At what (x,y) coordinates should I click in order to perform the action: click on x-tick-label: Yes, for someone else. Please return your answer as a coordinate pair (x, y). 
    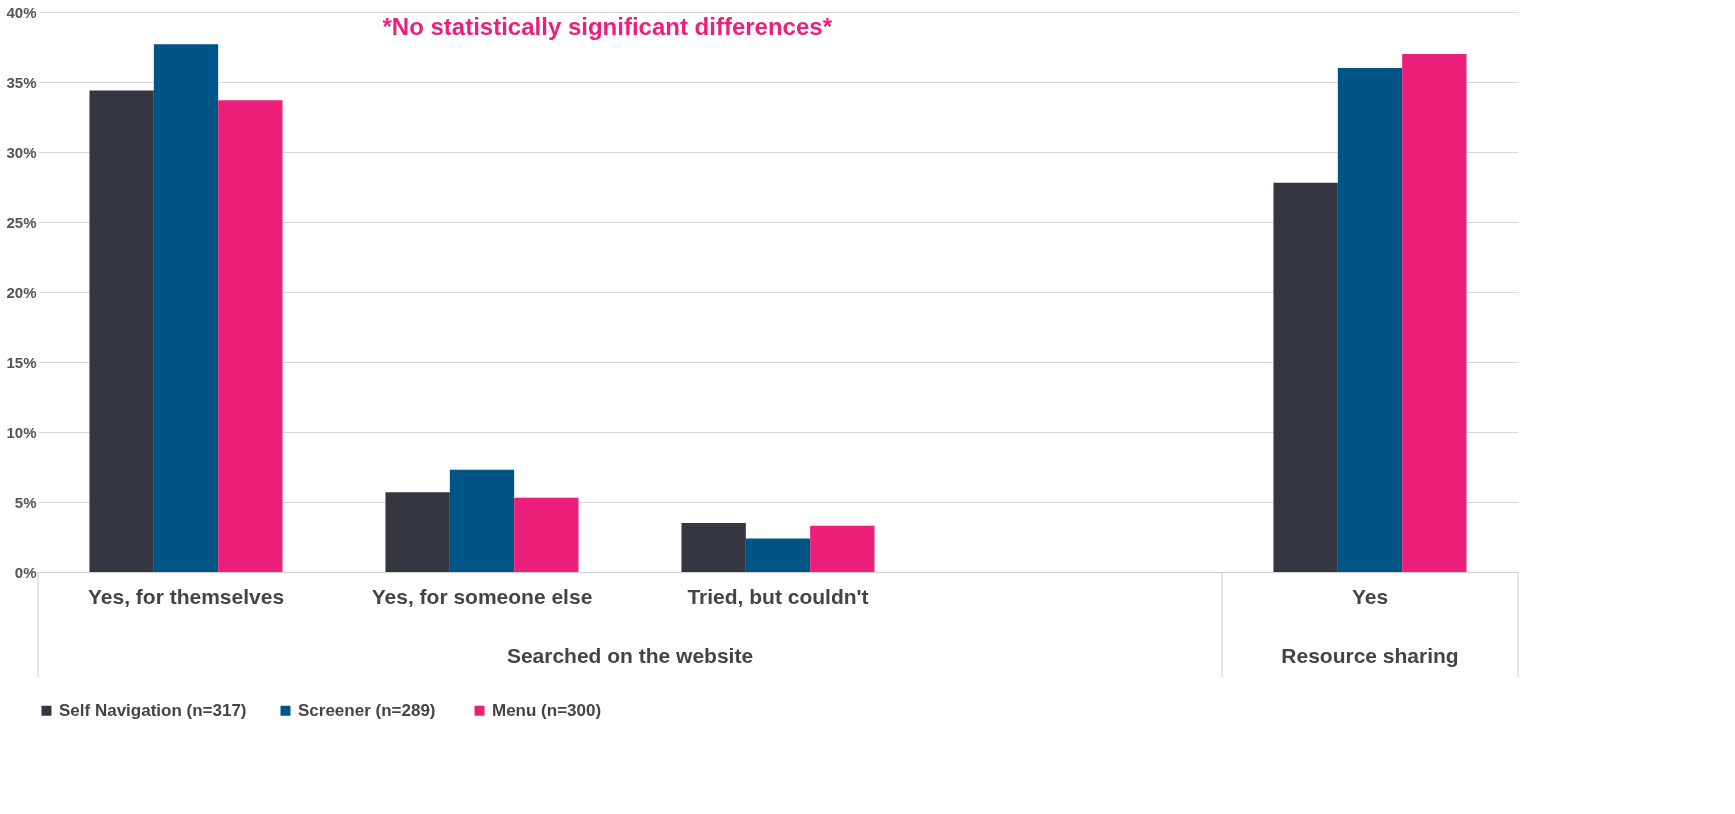
    Looking at the image, I should click on (482, 596).